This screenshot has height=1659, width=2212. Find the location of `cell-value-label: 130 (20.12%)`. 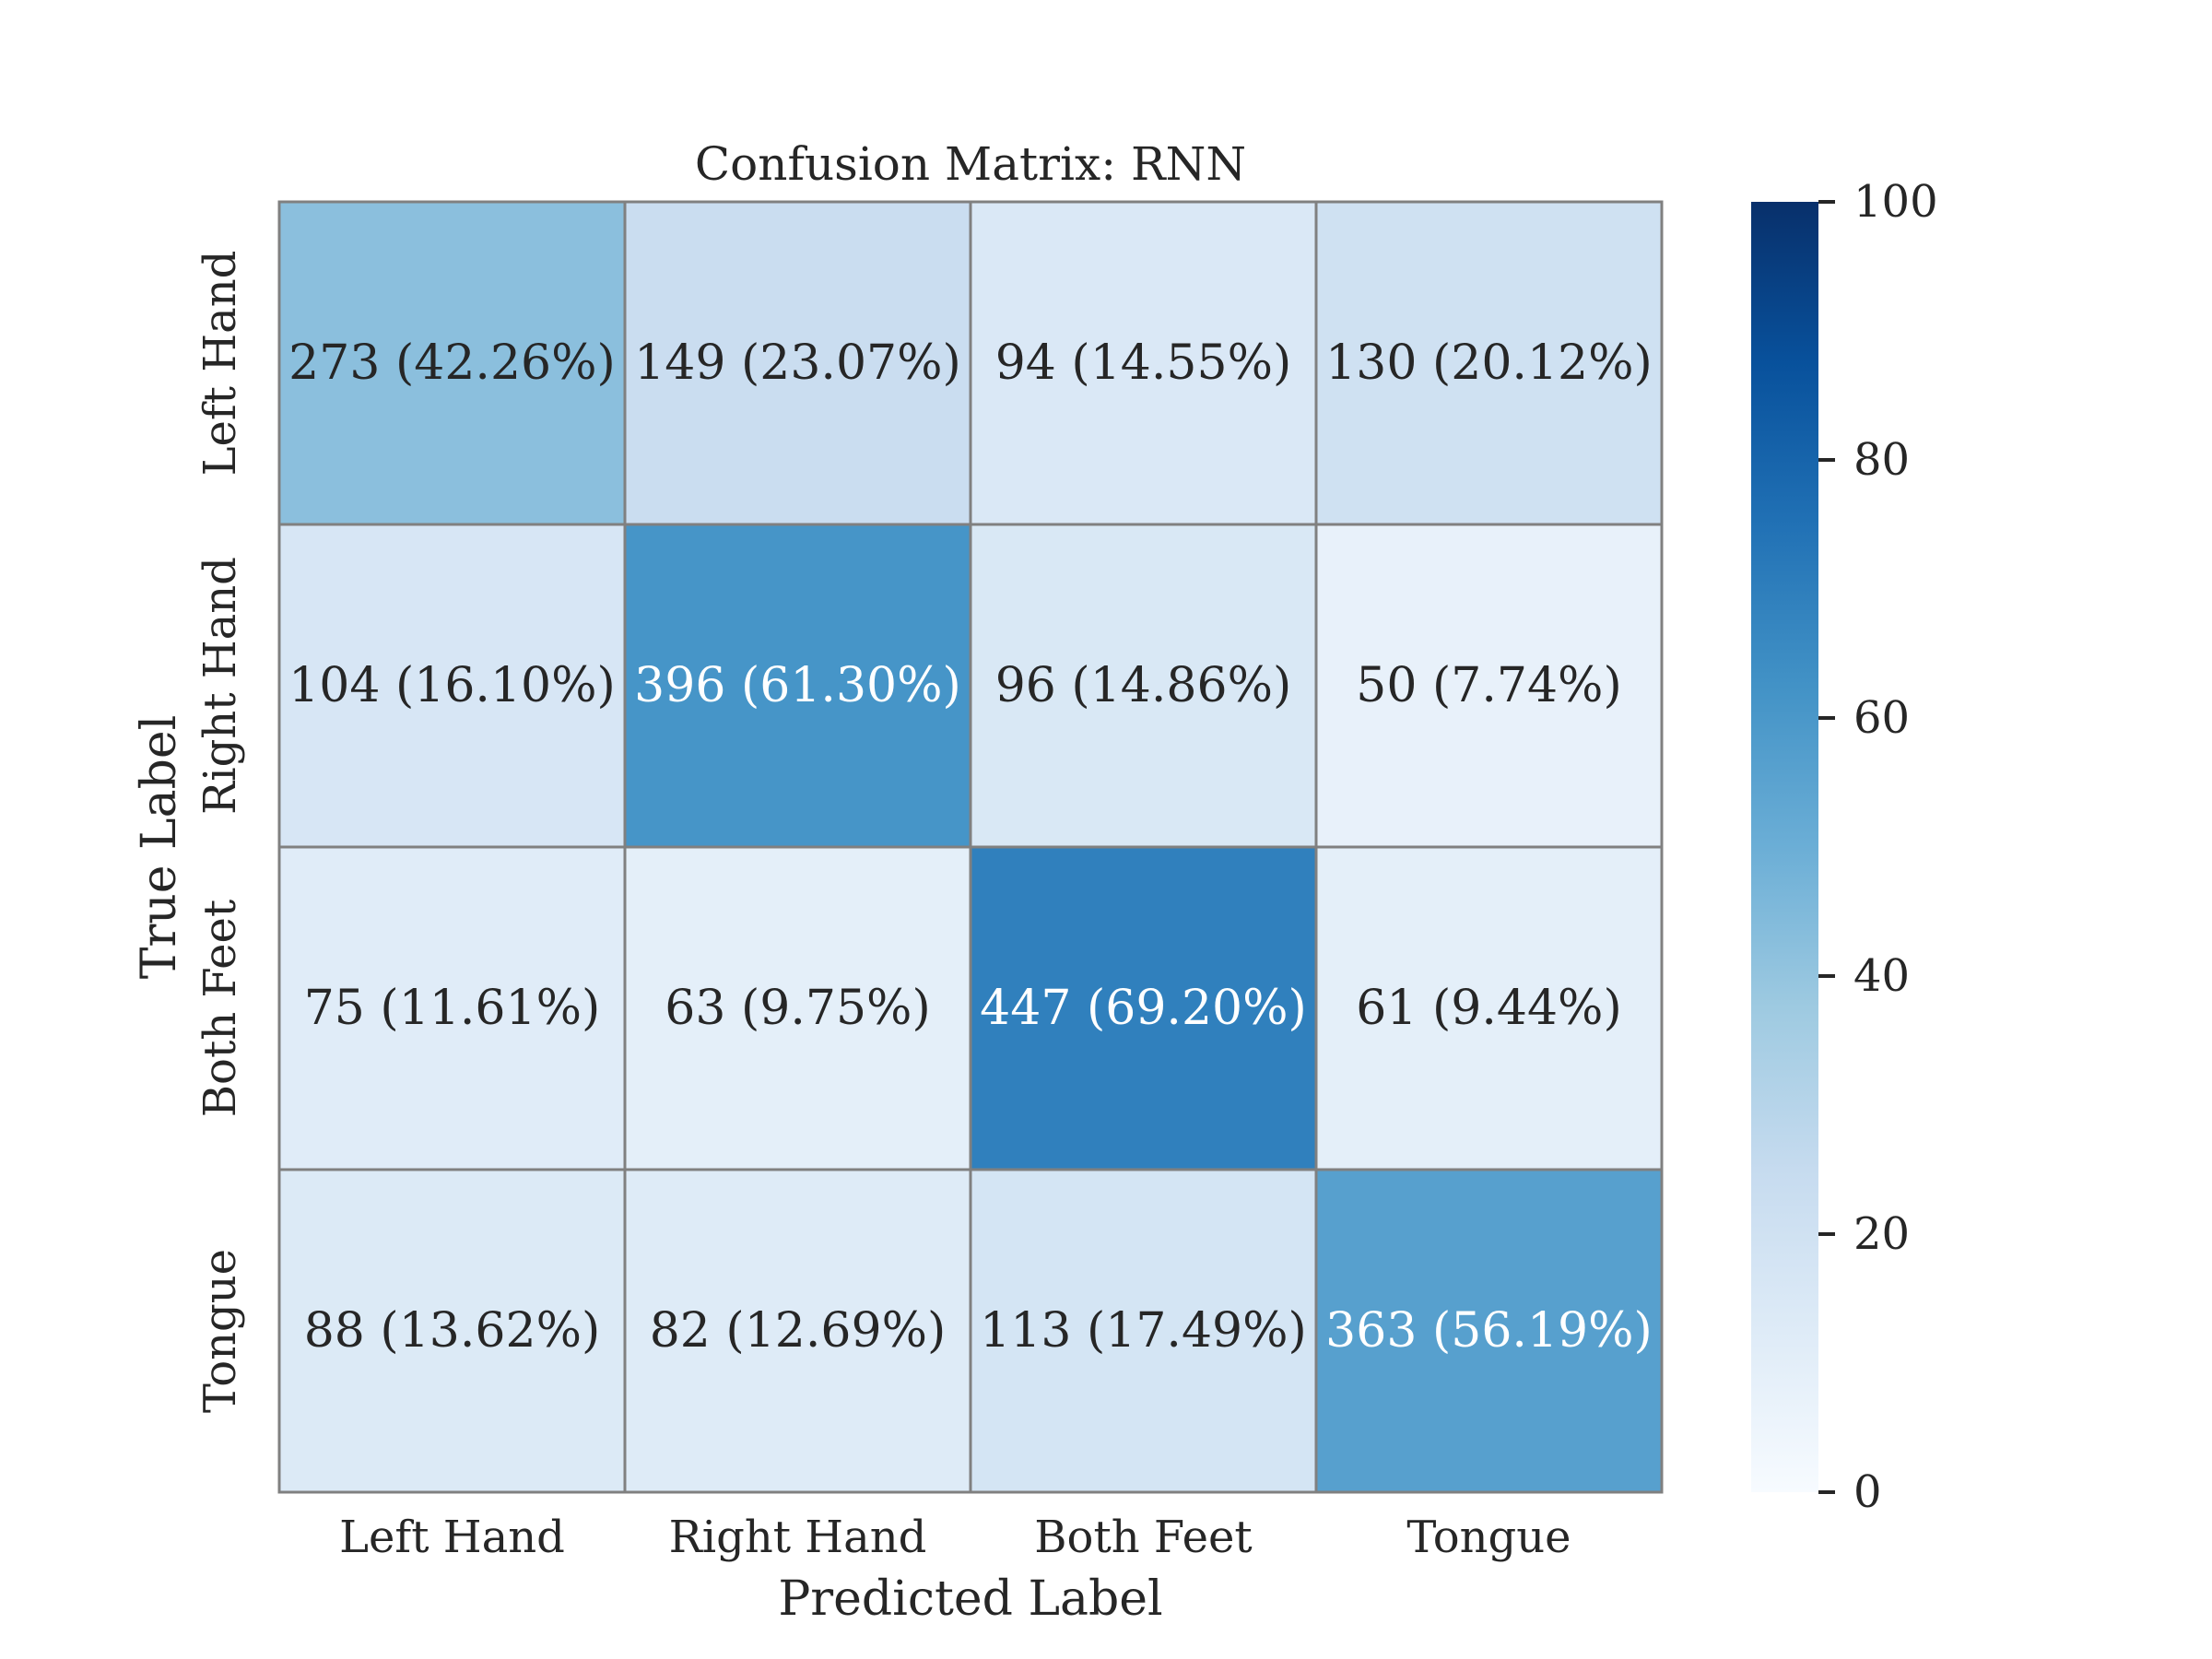

cell-value-label: 130 (20.12%) is located at coordinates (1489, 363).